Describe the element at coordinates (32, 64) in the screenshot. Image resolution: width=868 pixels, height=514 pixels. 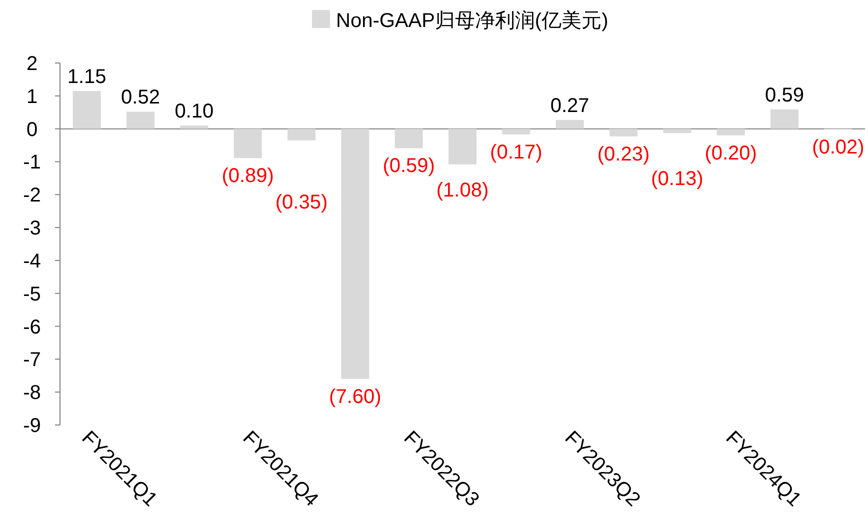
I see `y-tick-label: 2` at that location.